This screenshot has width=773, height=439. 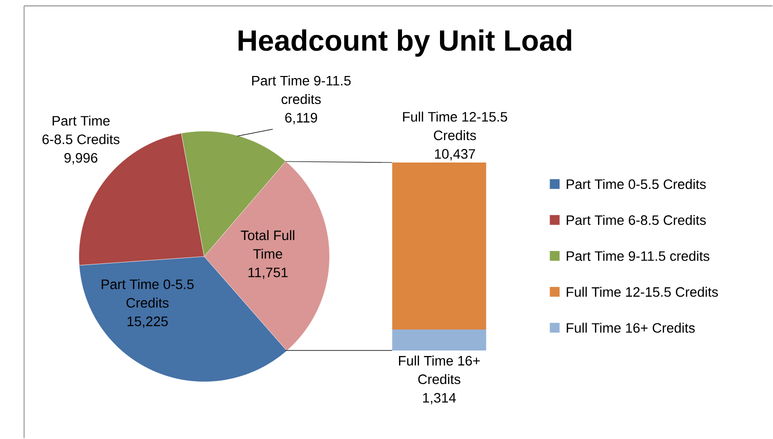 I want to click on legend-label: Part Time 6-8.5 Credits, so click(x=636, y=220).